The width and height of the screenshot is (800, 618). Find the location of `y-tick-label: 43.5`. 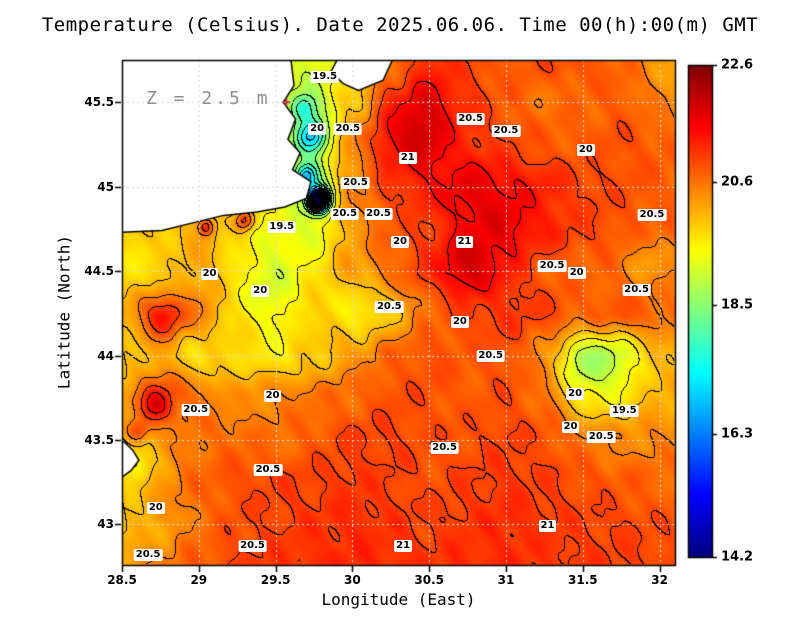

y-tick-label: 43.5 is located at coordinates (99, 440).